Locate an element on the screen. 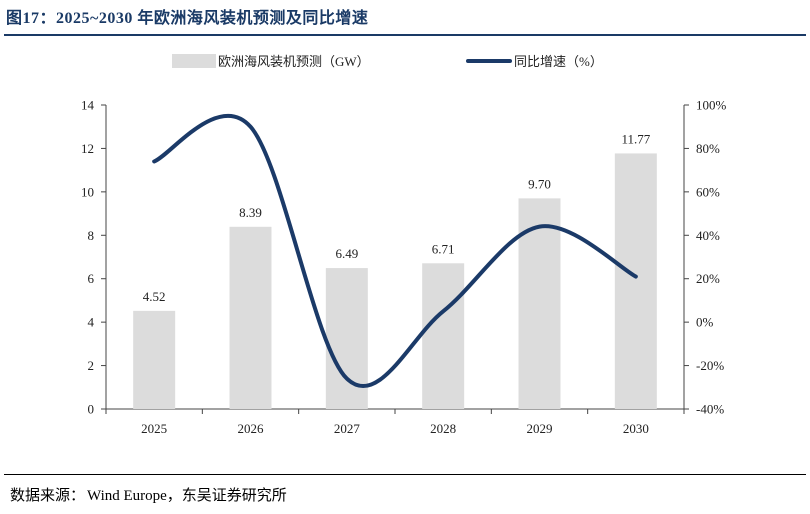 The image size is (810, 514). source-note: 数据来源： Wind Europe，东吴证券研究所 is located at coordinates (149, 494).